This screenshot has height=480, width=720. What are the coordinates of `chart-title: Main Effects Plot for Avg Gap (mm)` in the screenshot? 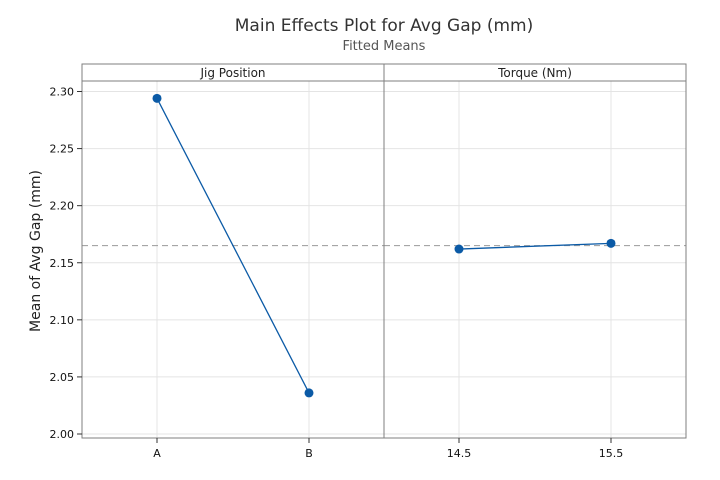 It's located at (384, 26).